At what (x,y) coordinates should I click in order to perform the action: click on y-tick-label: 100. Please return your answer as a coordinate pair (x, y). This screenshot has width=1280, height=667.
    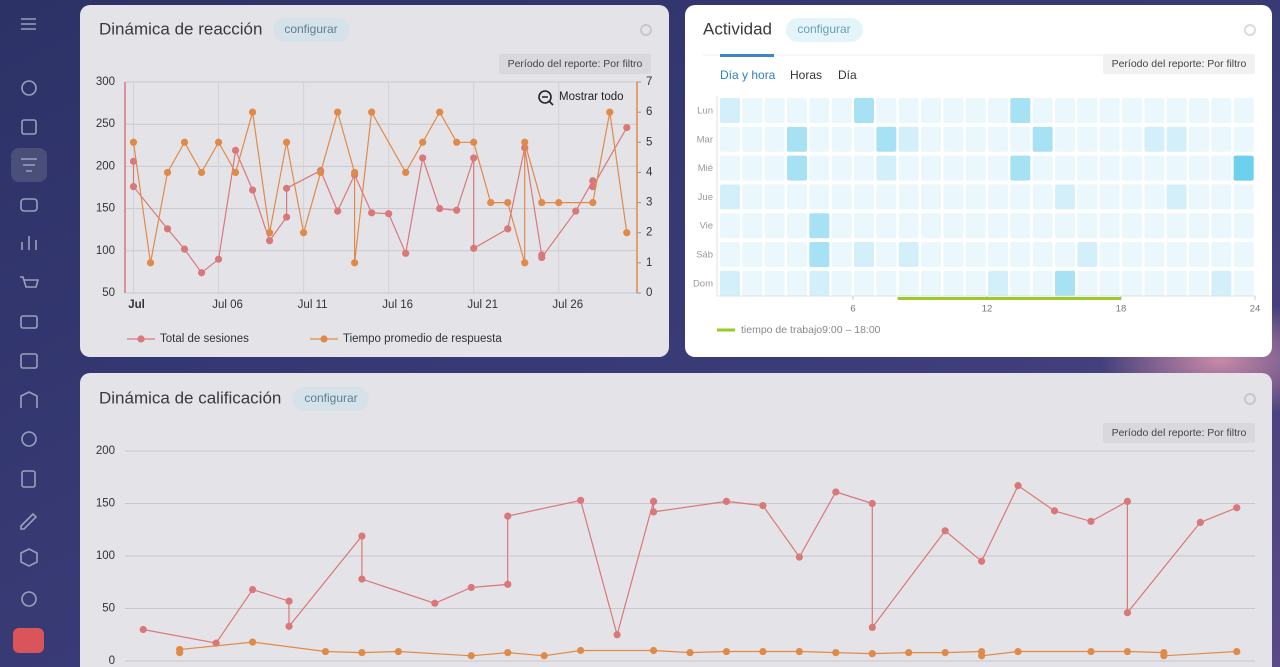
    Looking at the image, I should click on (105, 556).